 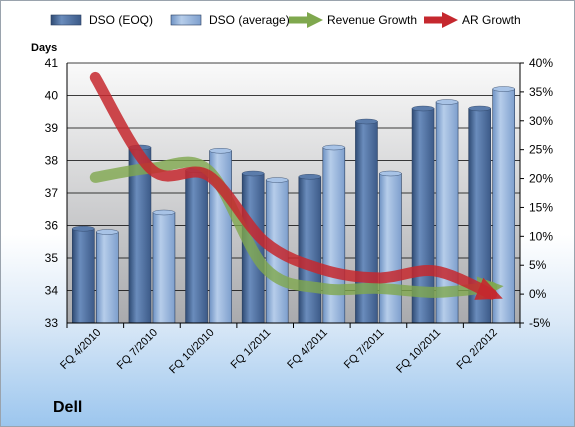 I want to click on right-axis-ticks: -5% 0% 5% 10% 15% 20% 25% 30% 35% 40%, so click(x=536, y=193).